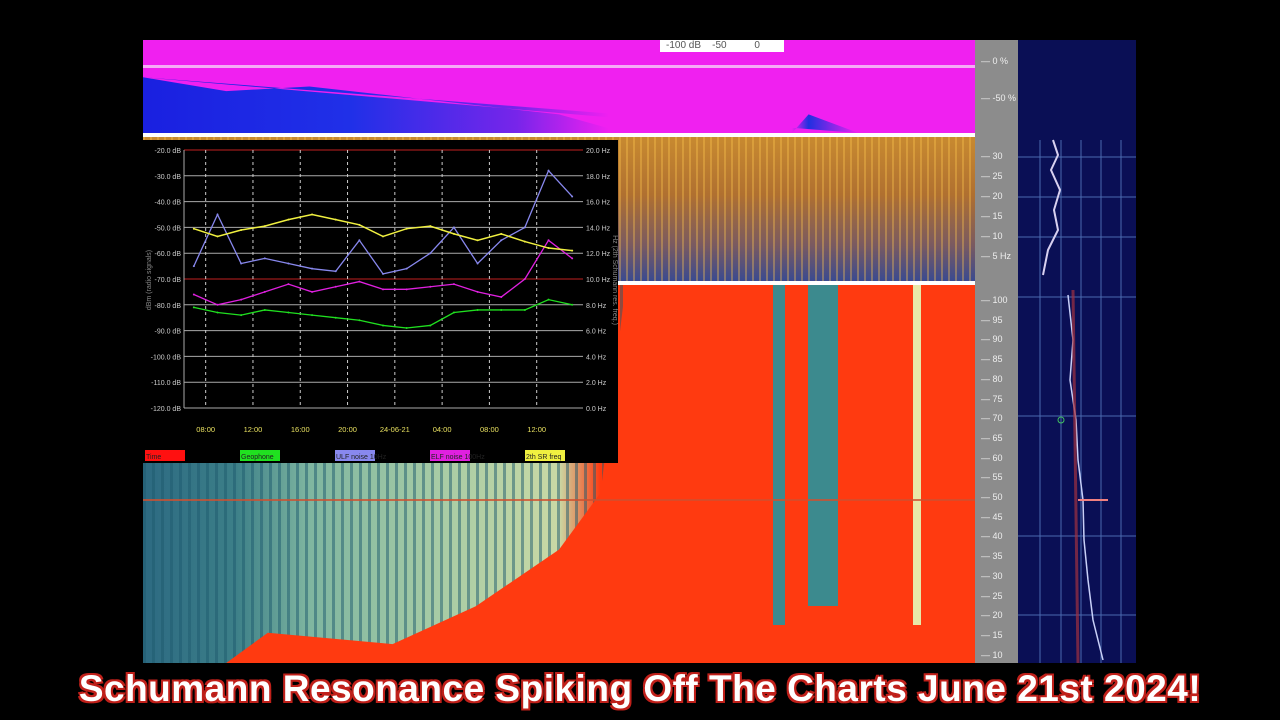 The height and width of the screenshot is (720, 1280). Describe the element at coordinates (580, 135) in the screenshot. I see `panel-divider` at that location.